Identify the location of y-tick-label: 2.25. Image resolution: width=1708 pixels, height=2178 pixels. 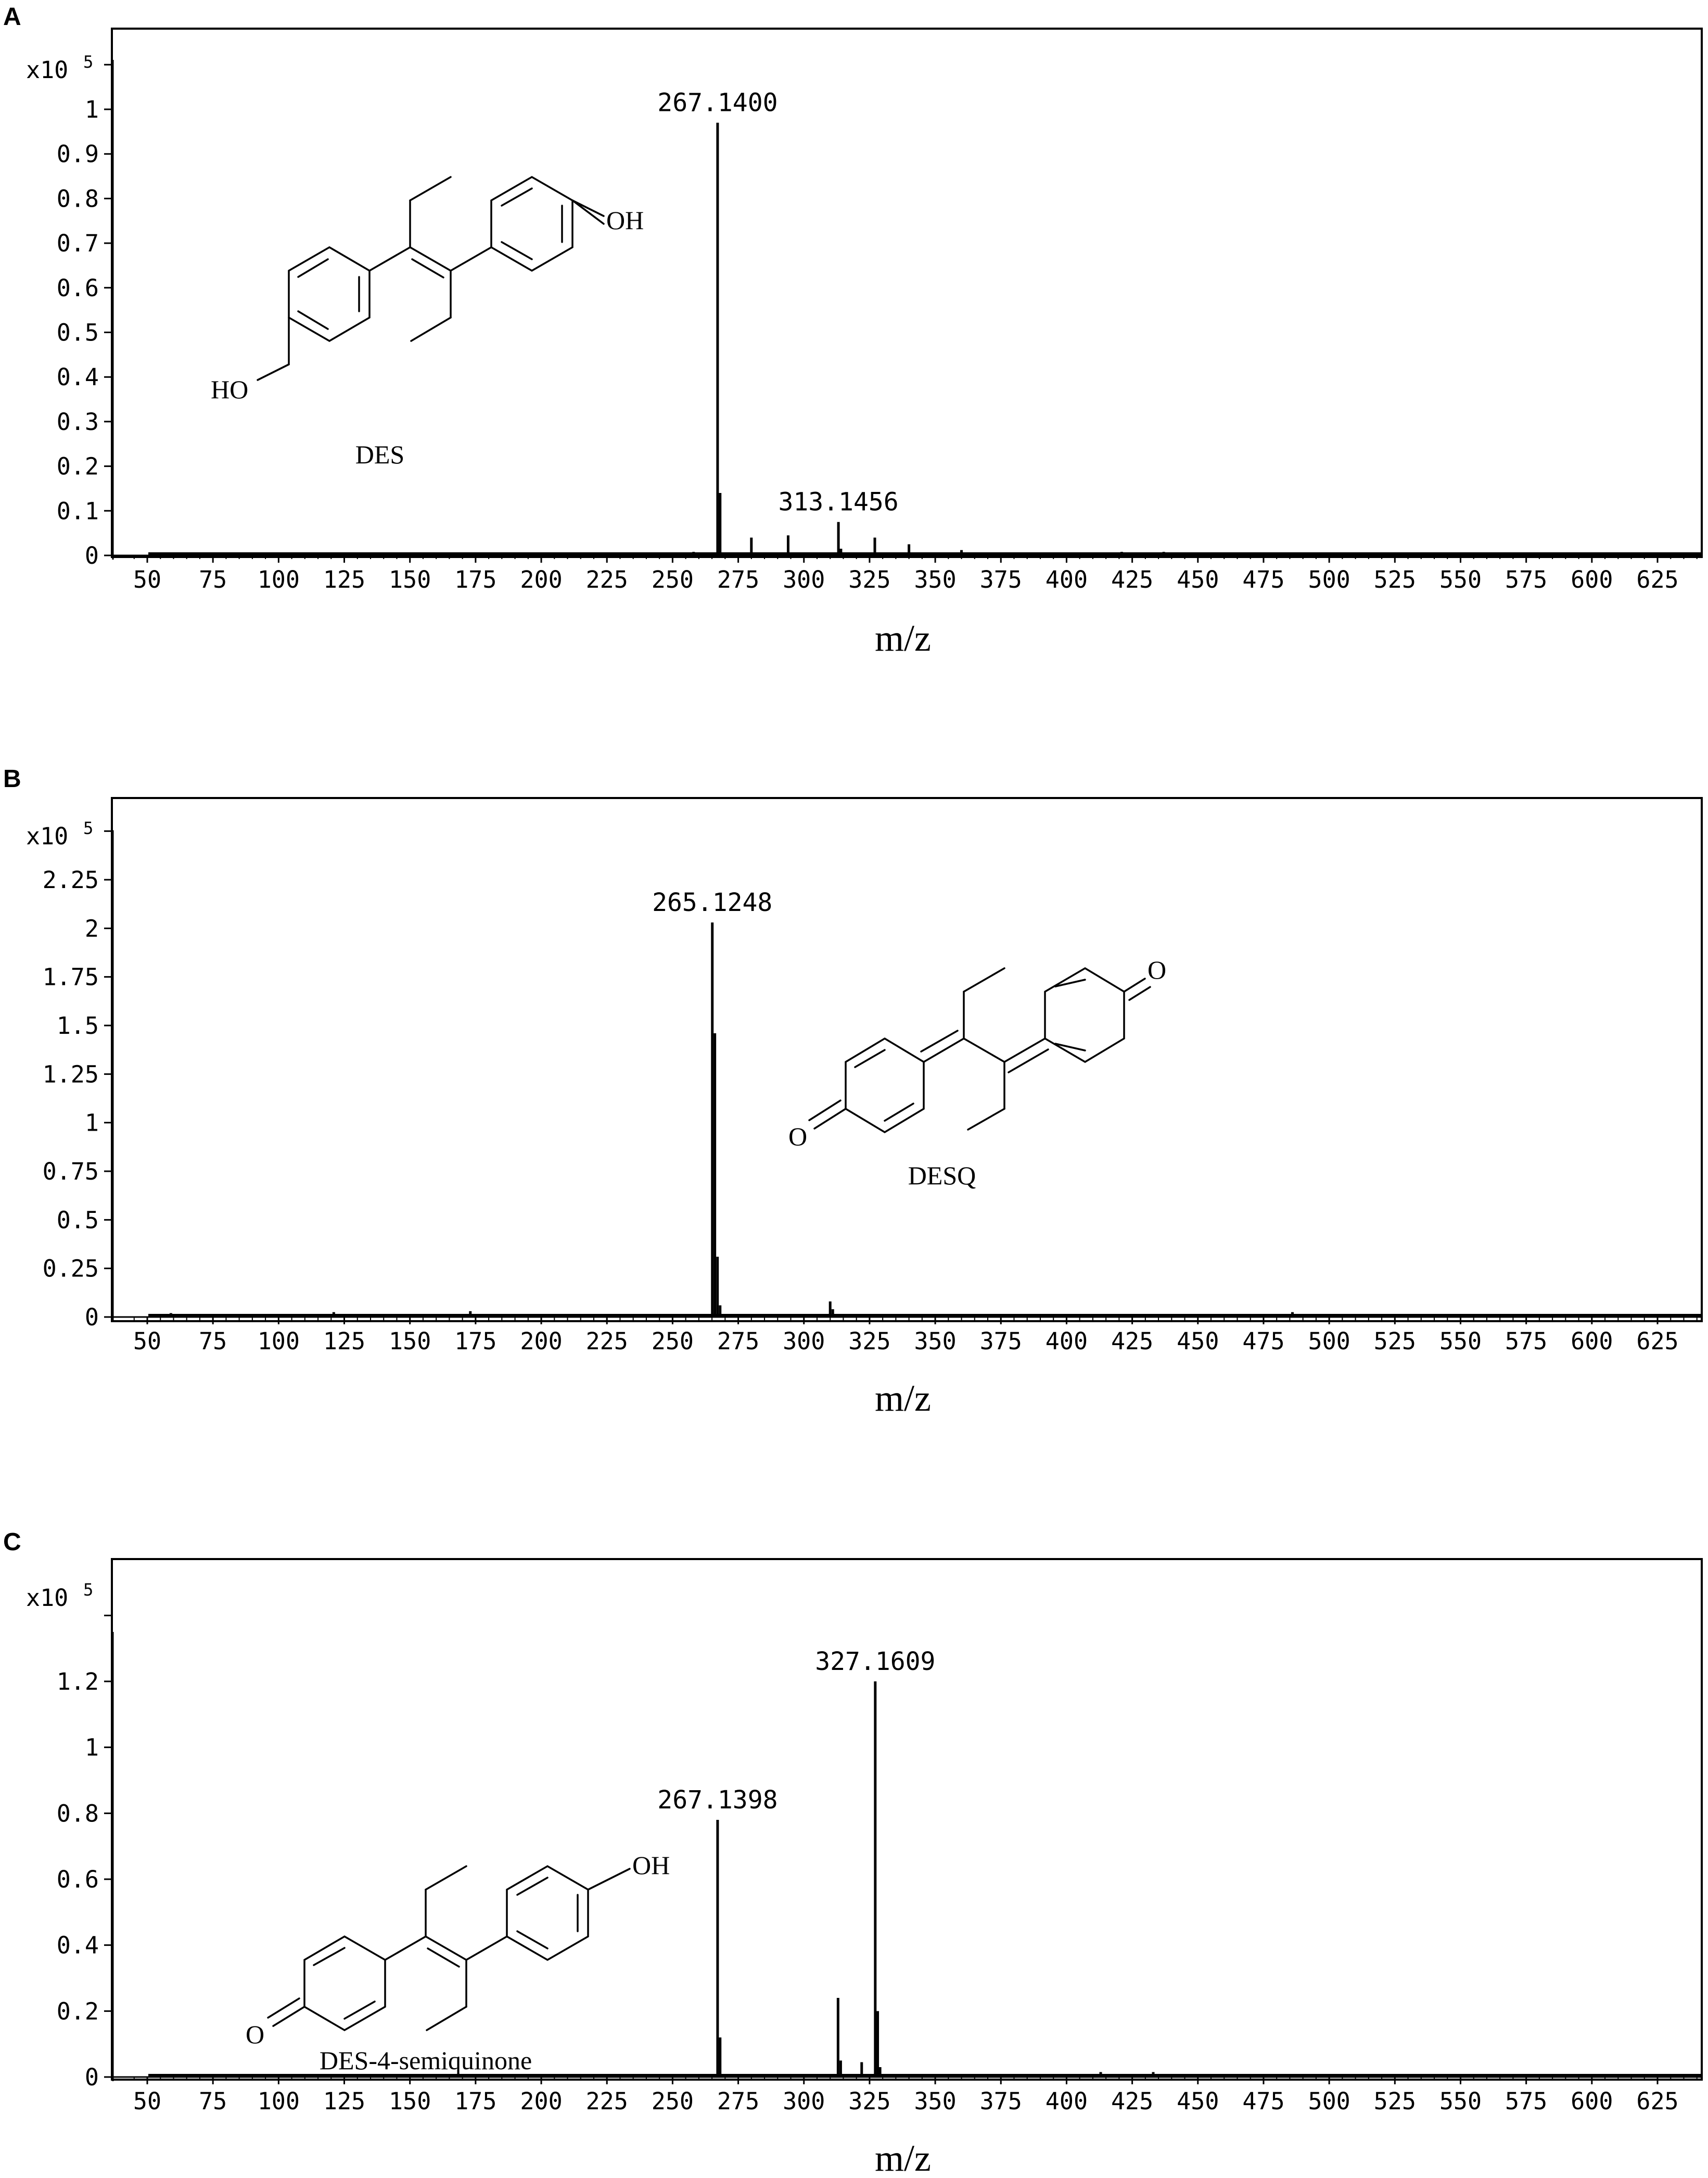
(71, 880).